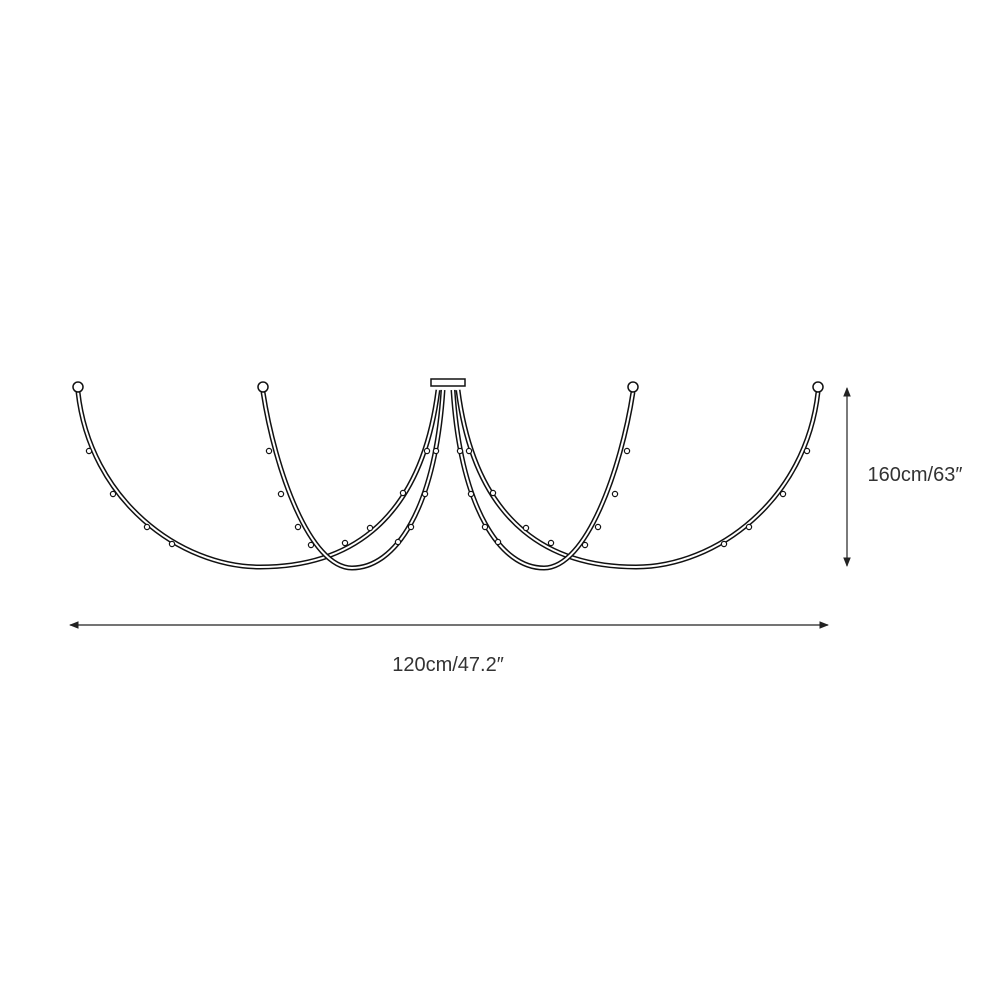  What do you see at coordinates (448, 473) in the screenshot?
I see `chandelier` at bounding box center [448, 473].